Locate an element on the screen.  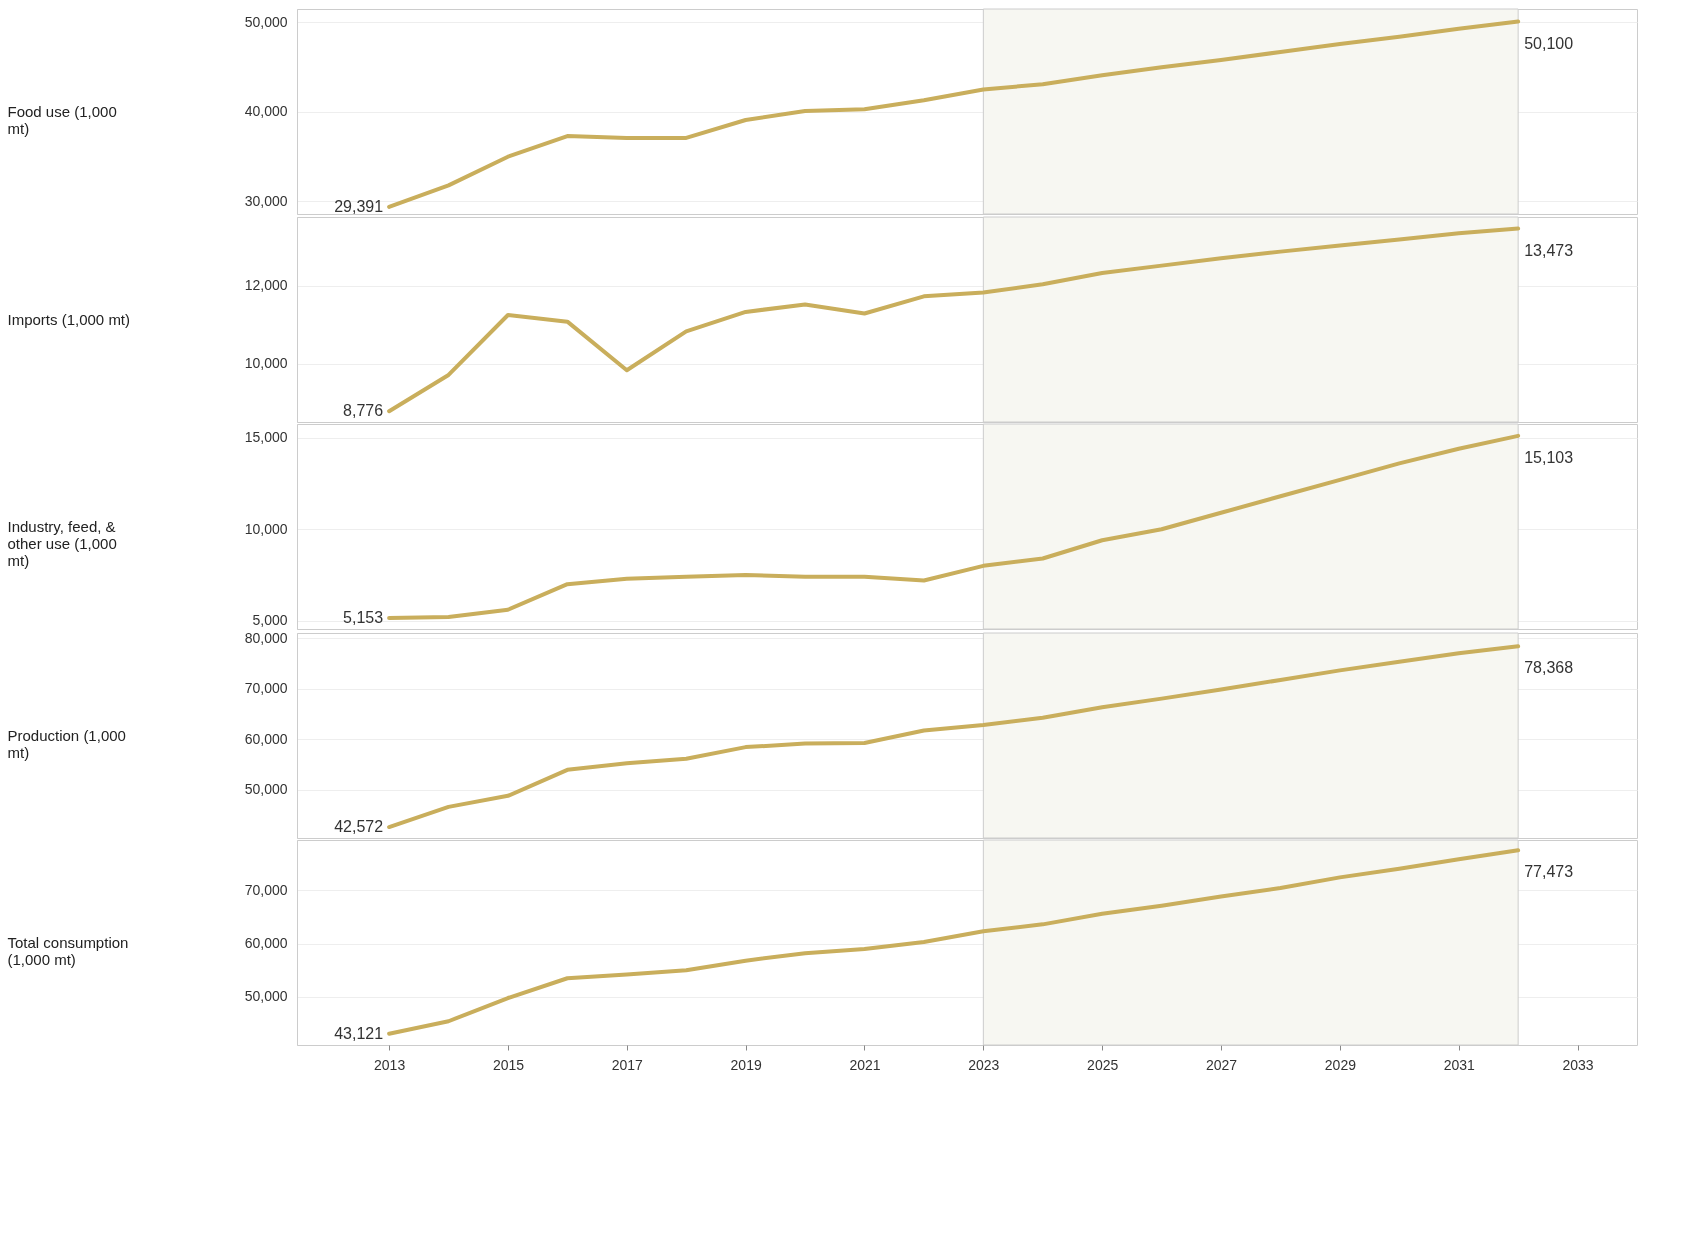
data-label: 42,572 is located at coordinates (359, 827).